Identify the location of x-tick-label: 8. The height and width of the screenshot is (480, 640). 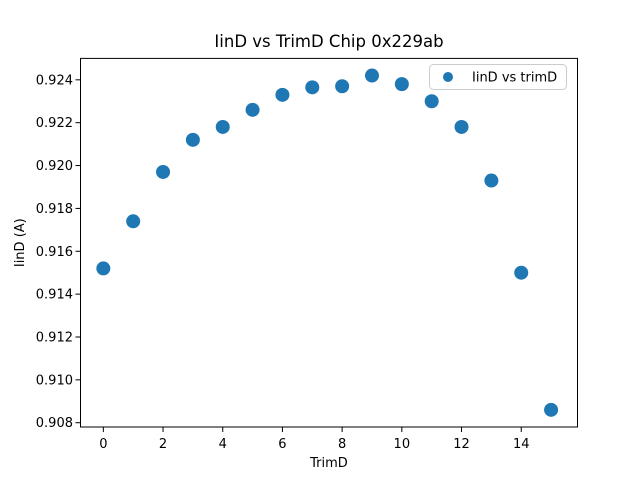
(342, 444).